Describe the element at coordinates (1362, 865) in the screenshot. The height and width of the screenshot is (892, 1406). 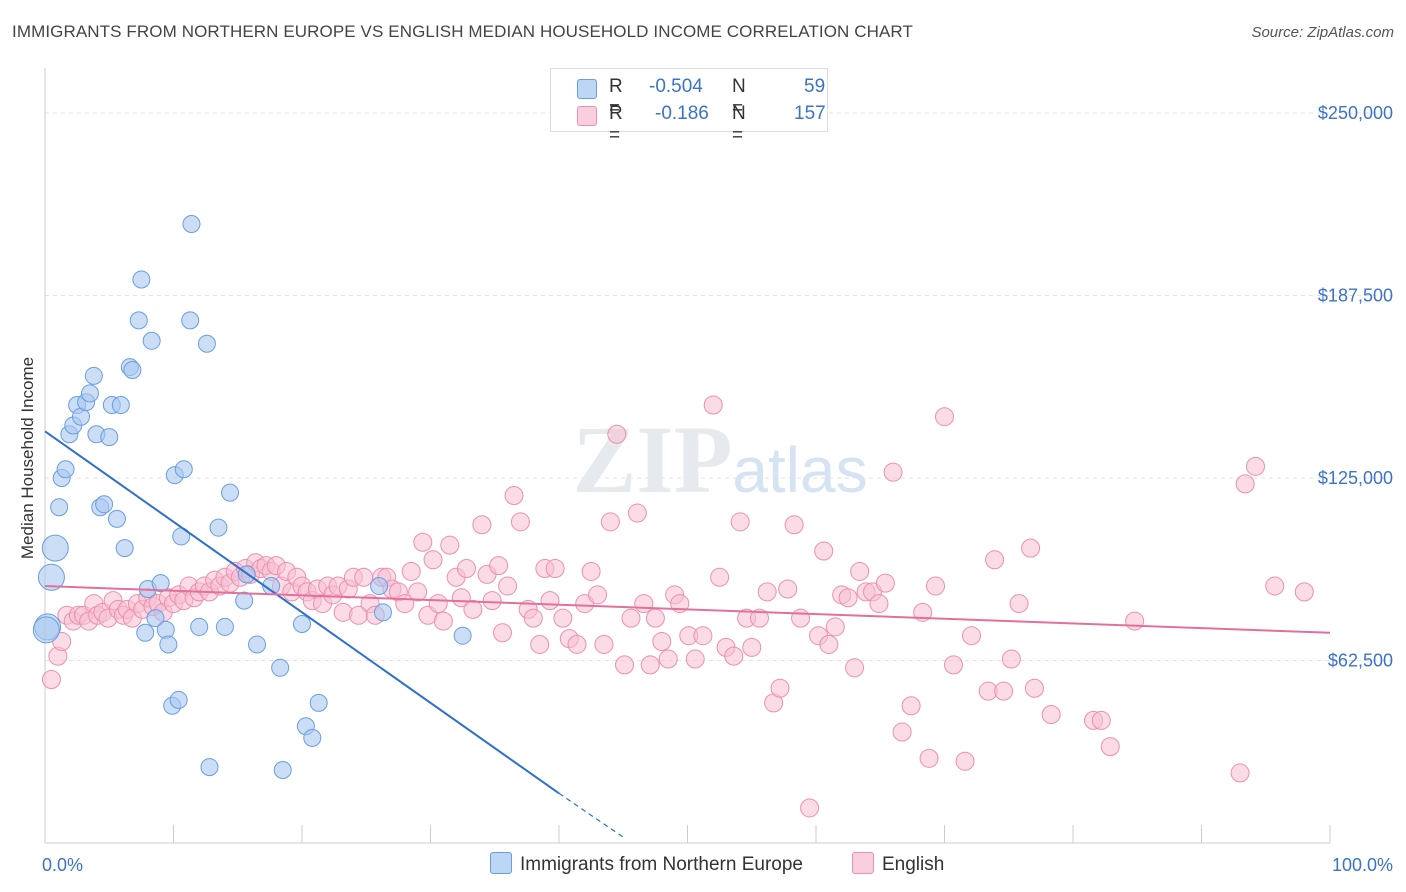
I see `x-tick-label: 100.0%` at that location.